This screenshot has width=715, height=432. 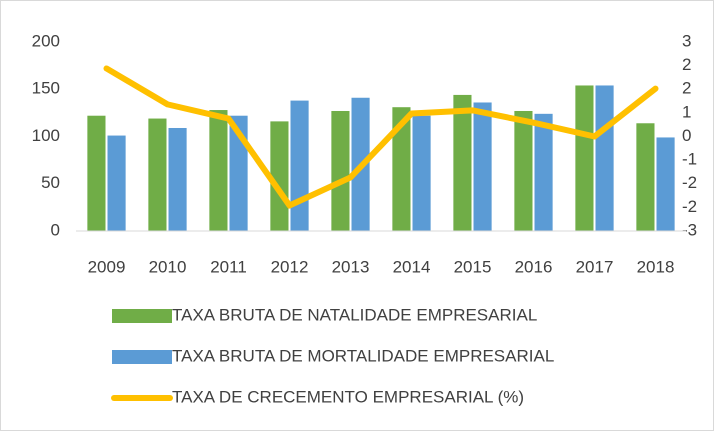 What do you see at coordinates (363, 355) in the screenshot?
I see `legend-label: TAXA BRUTA DE MORTALIDADE EMPRESARIAL` at bounding box center [363, 355].